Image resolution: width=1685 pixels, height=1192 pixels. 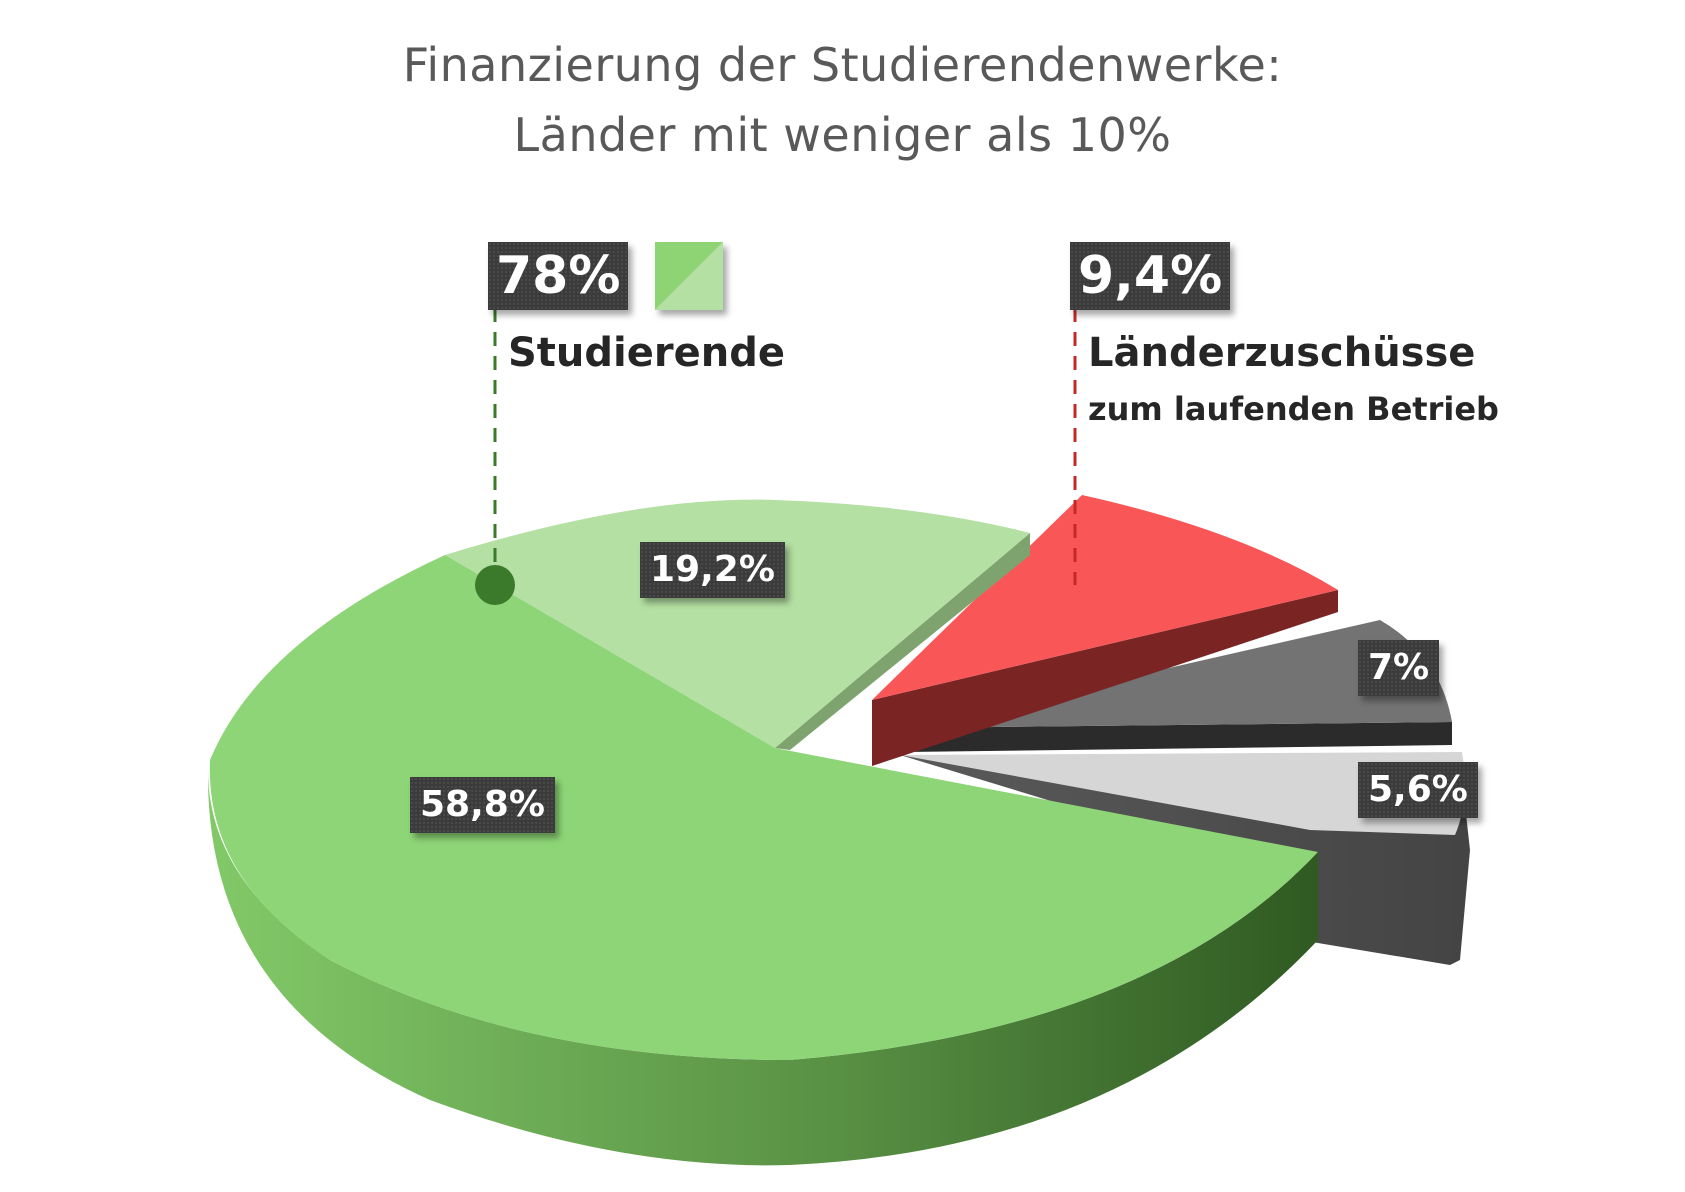 I want to click on group-value-laenderzuschuesse: 9,4%, so click(x=1150, y=276).